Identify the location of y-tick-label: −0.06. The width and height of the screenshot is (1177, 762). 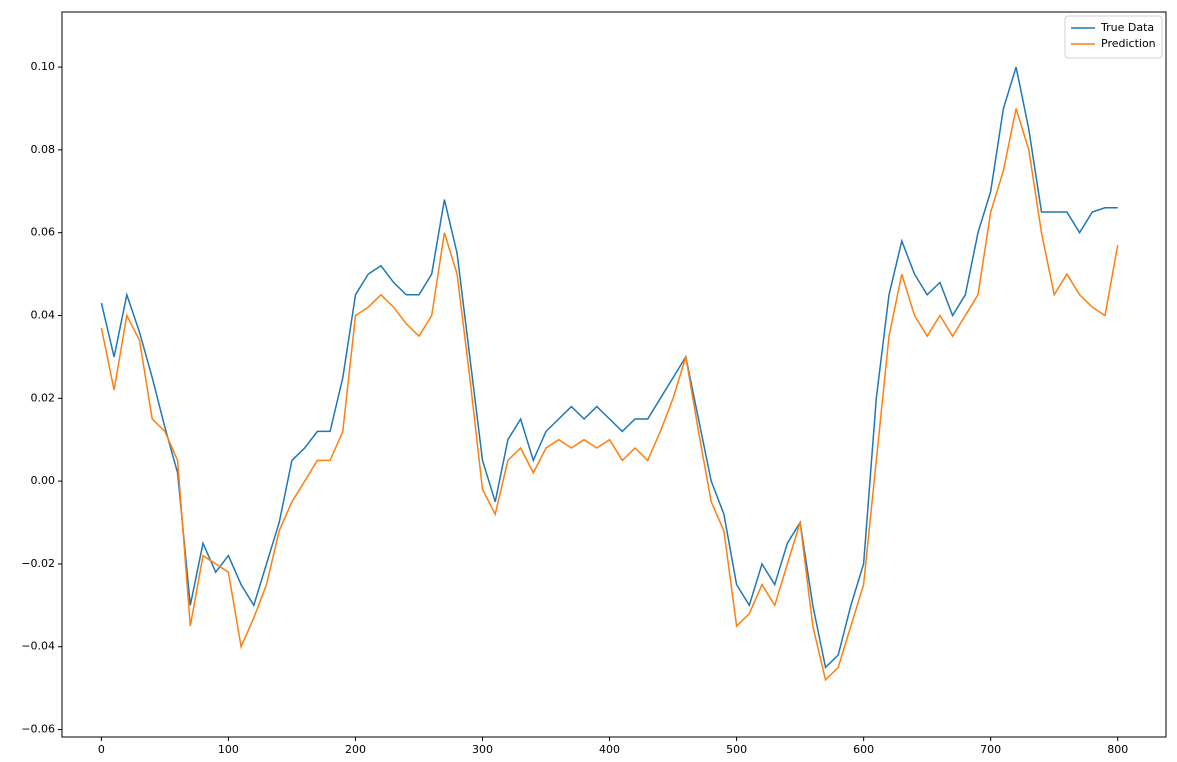
(38, 729).